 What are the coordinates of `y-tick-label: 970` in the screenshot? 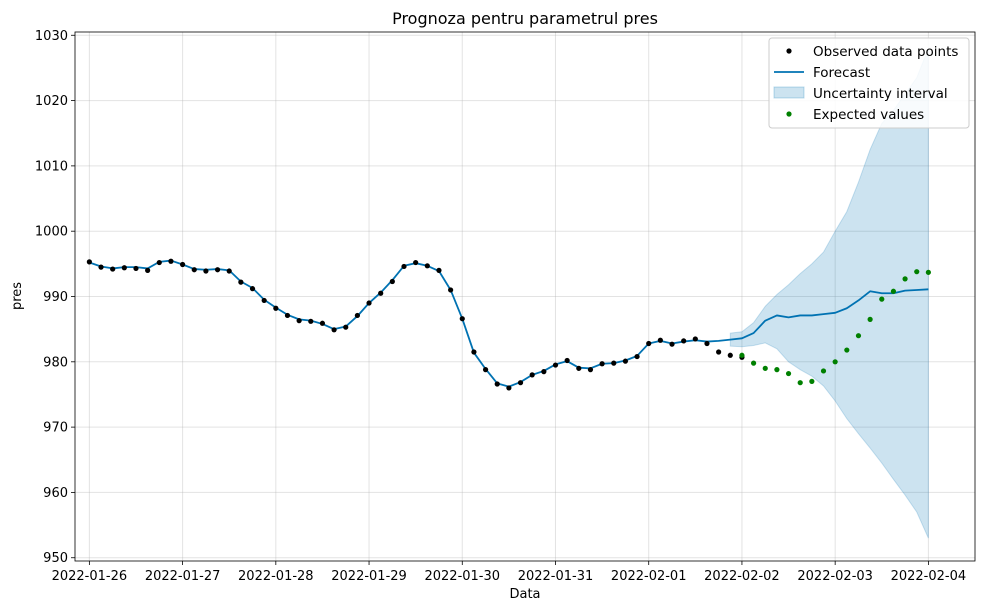 It's located at (55, 428).